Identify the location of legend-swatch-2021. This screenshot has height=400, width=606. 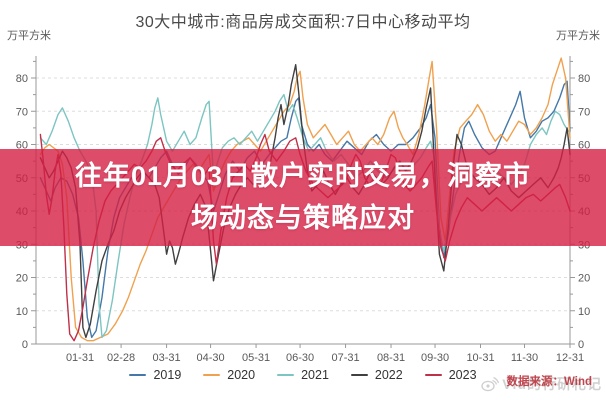
(286, 375).